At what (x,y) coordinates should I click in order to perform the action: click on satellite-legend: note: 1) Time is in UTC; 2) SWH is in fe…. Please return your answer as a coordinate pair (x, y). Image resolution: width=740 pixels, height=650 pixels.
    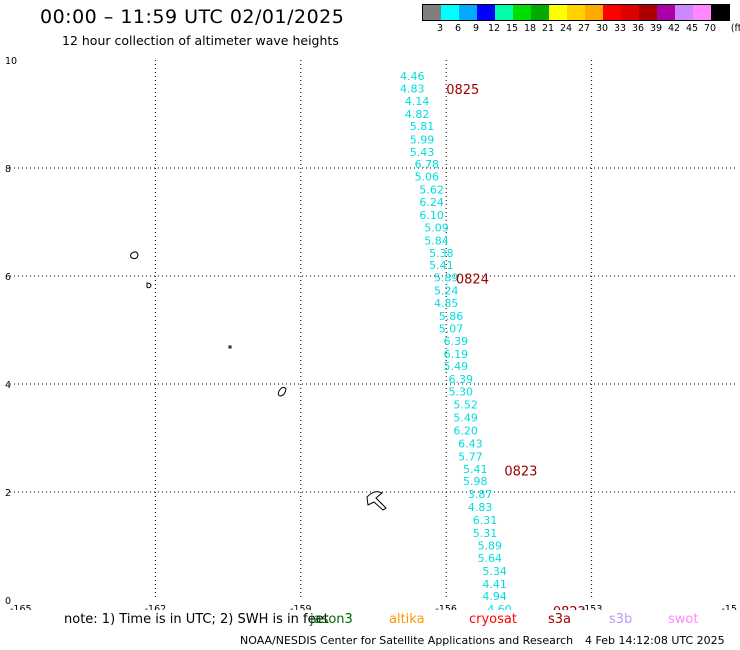
    Looking at the image, I should click on (370, 621).